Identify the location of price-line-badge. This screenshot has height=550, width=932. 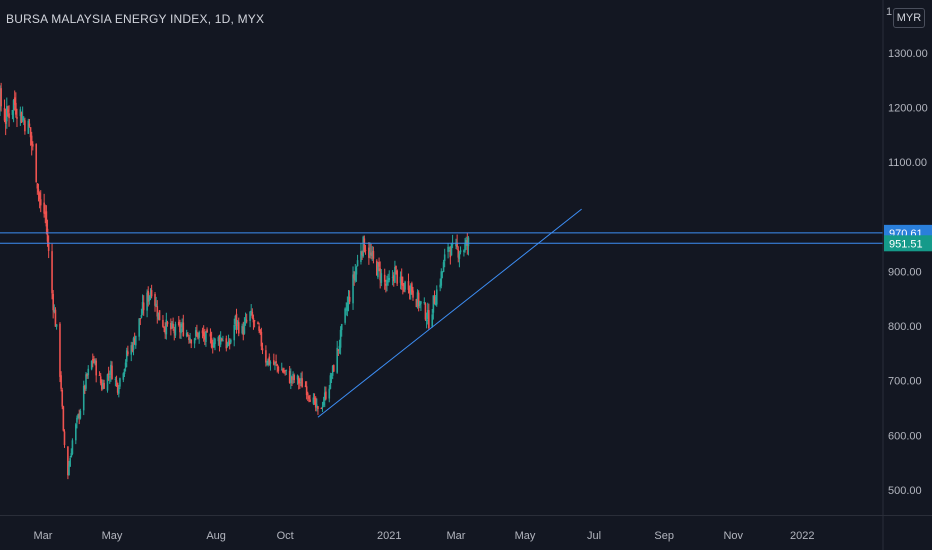
(908, 243).